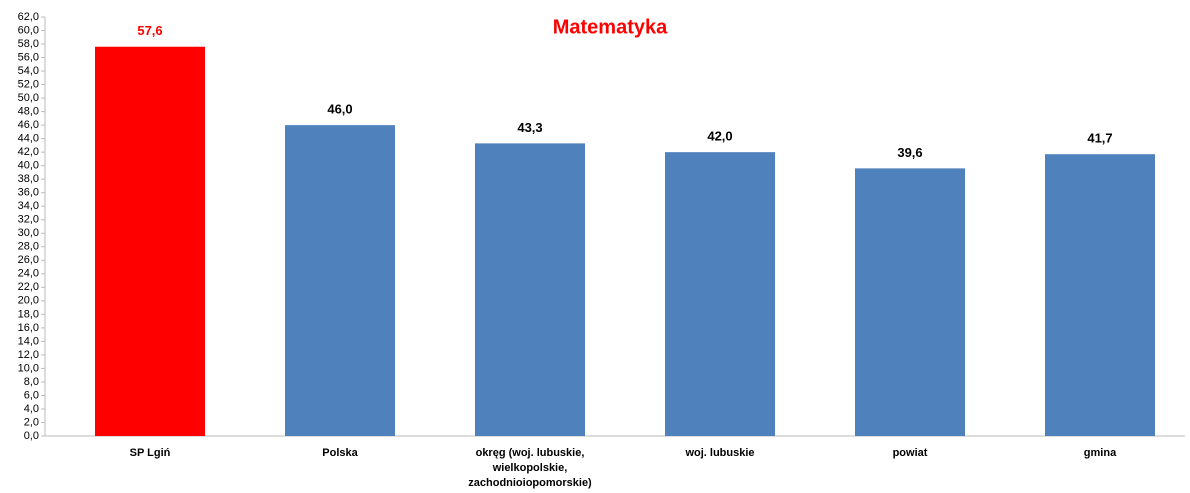  Describe the element at coordinates (28, 301) in the screenshot. I see `y-tick-label: 20,0` at that location.